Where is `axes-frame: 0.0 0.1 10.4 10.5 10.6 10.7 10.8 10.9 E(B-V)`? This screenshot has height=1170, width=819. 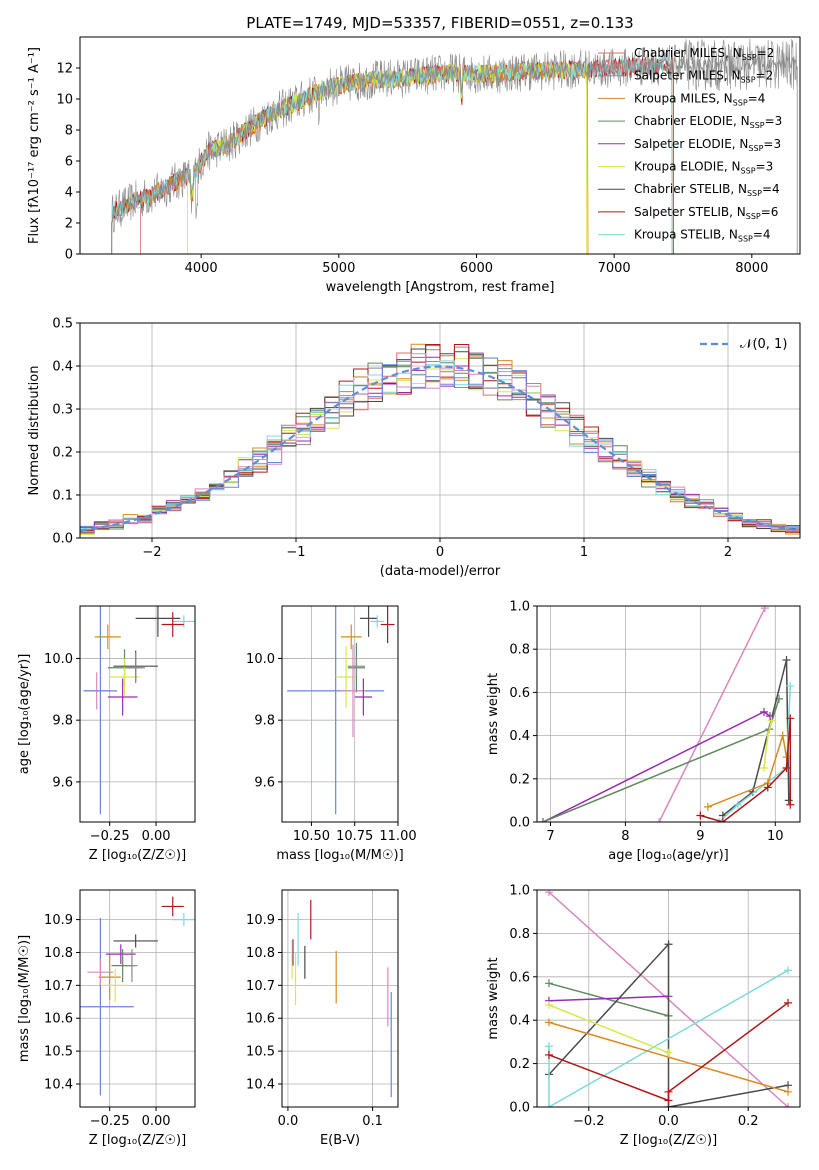
axes-frame: 0.0 0.1 10.4 10.5 10.6 10.7 10.8 10.9 E(B-V) is located at coordinates (322, 1018).